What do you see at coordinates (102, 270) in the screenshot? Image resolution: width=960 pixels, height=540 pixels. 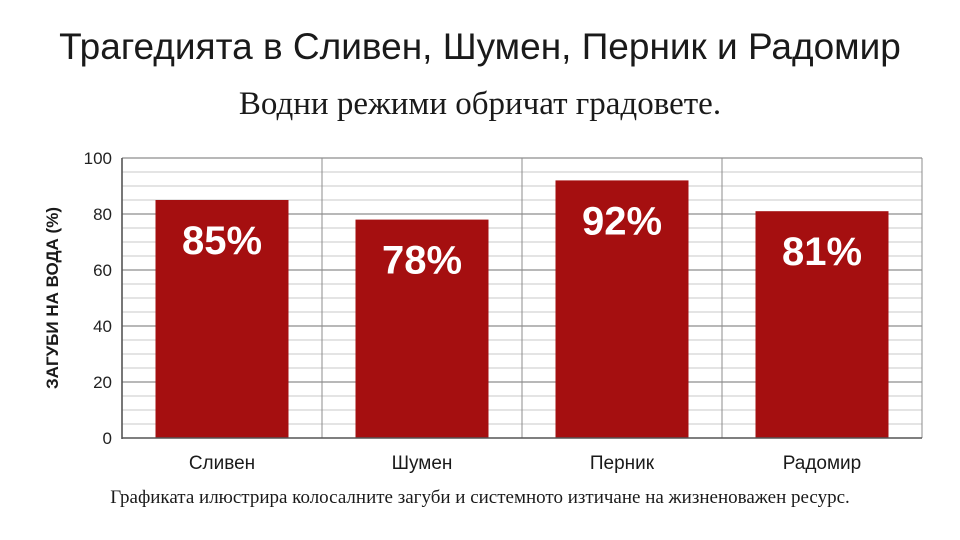 I see `y-tick-label: 60` at bounding box center [102, 270].